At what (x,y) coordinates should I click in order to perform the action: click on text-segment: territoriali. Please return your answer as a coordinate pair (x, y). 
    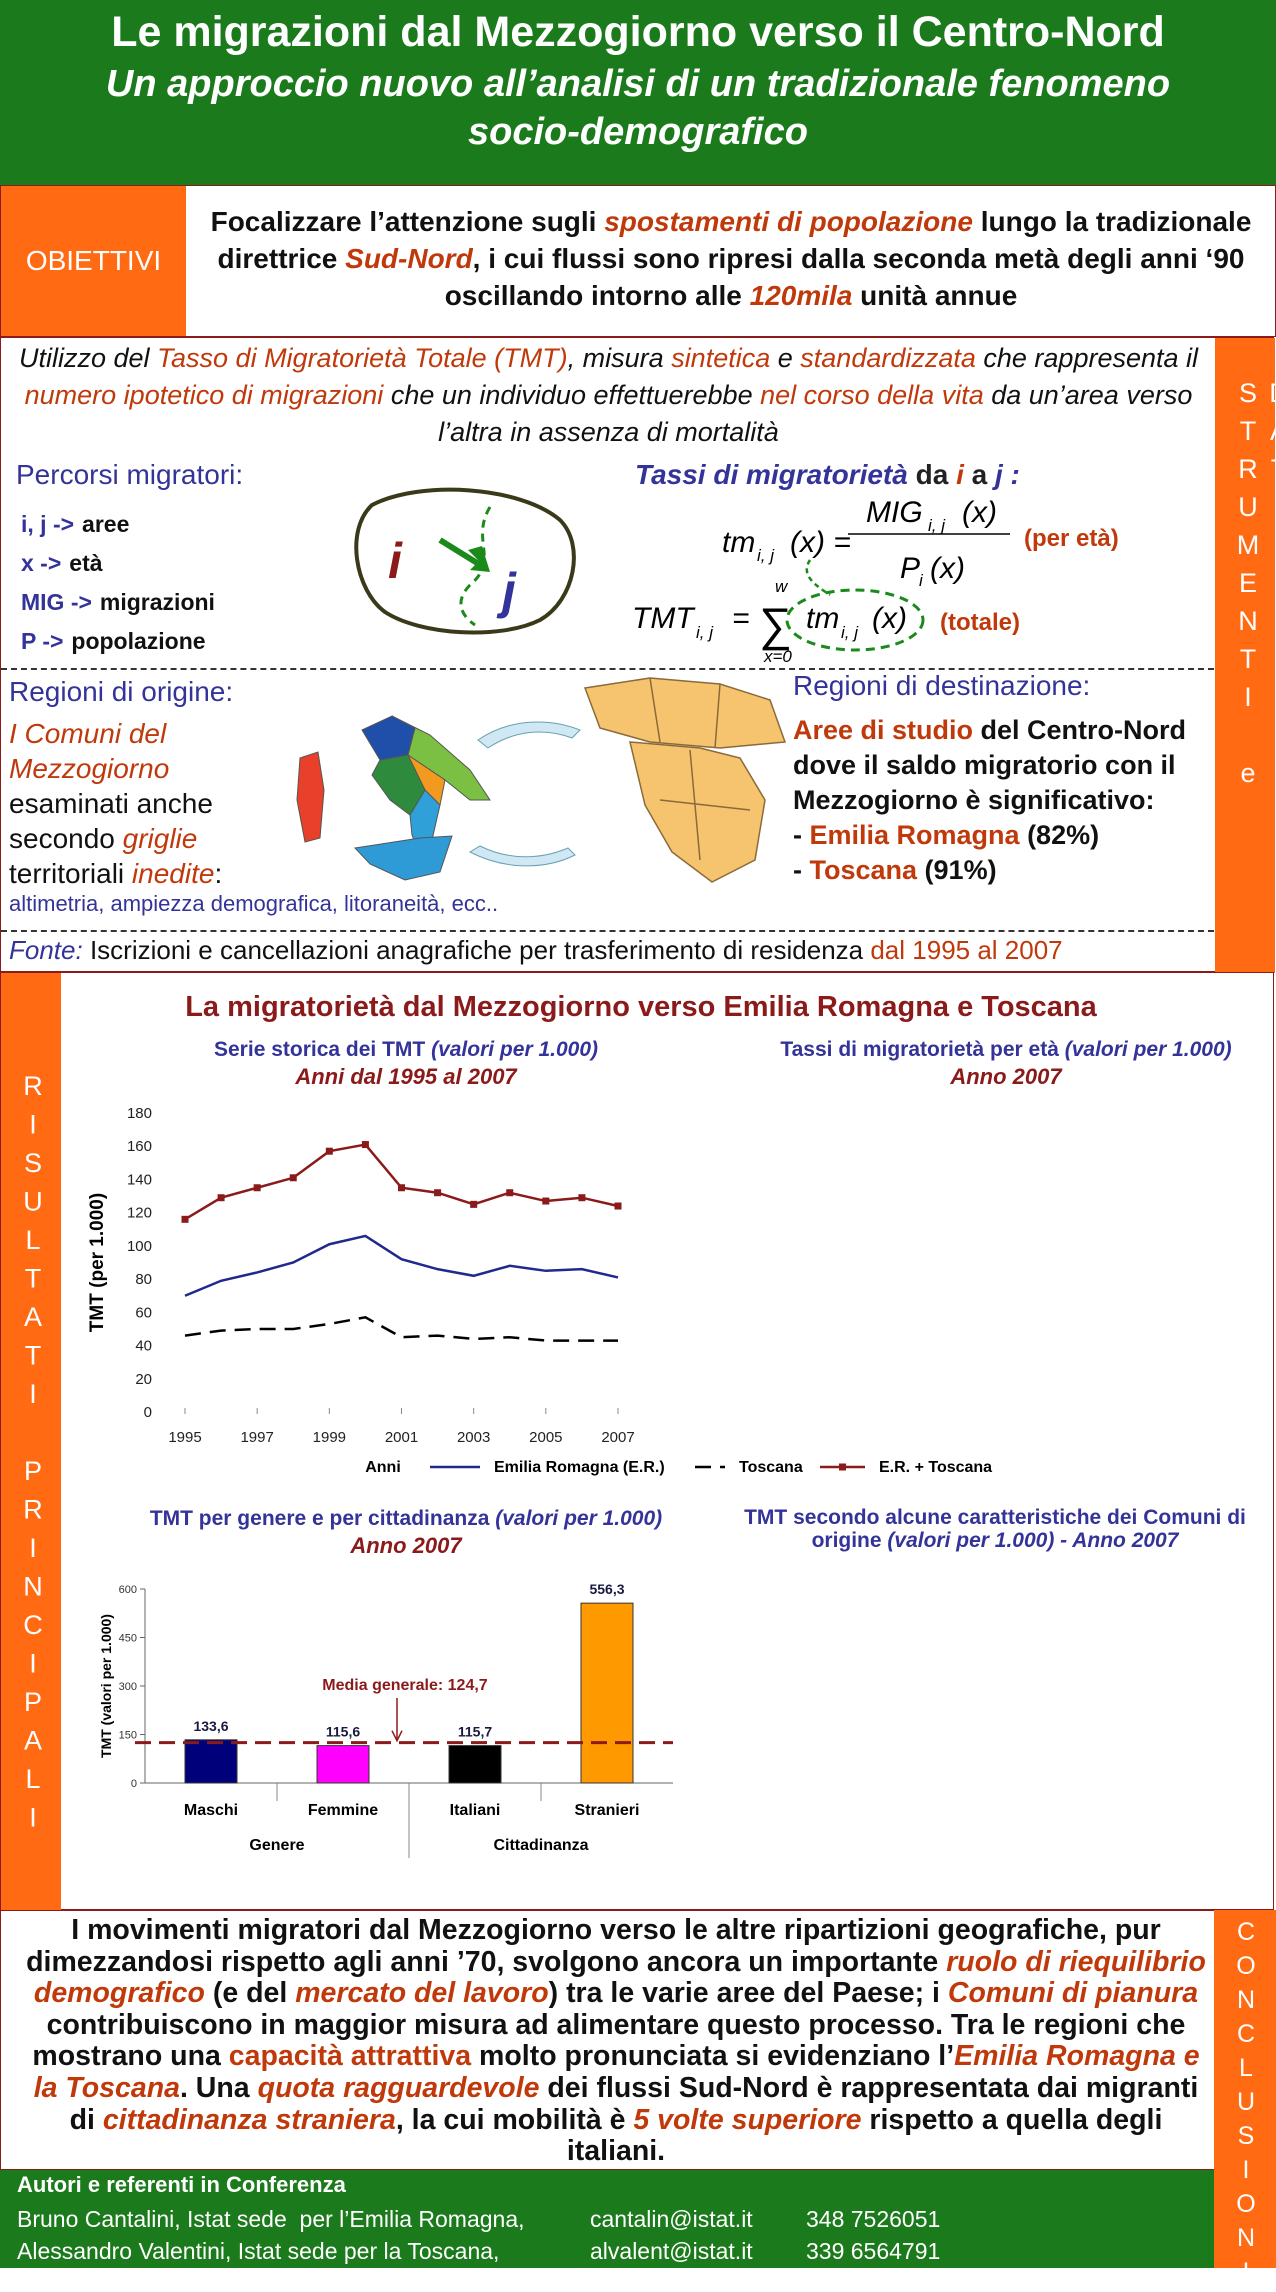
    Looking at the image, I should click on (70, 873).